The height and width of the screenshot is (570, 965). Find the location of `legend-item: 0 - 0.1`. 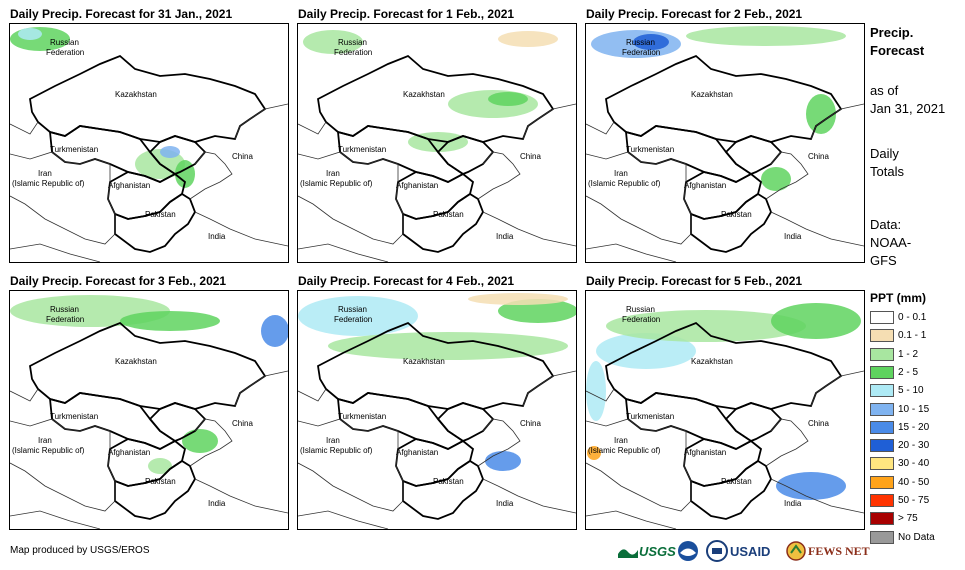

legend-item: 0 - 0.1 is located at coordinates (898, 317).